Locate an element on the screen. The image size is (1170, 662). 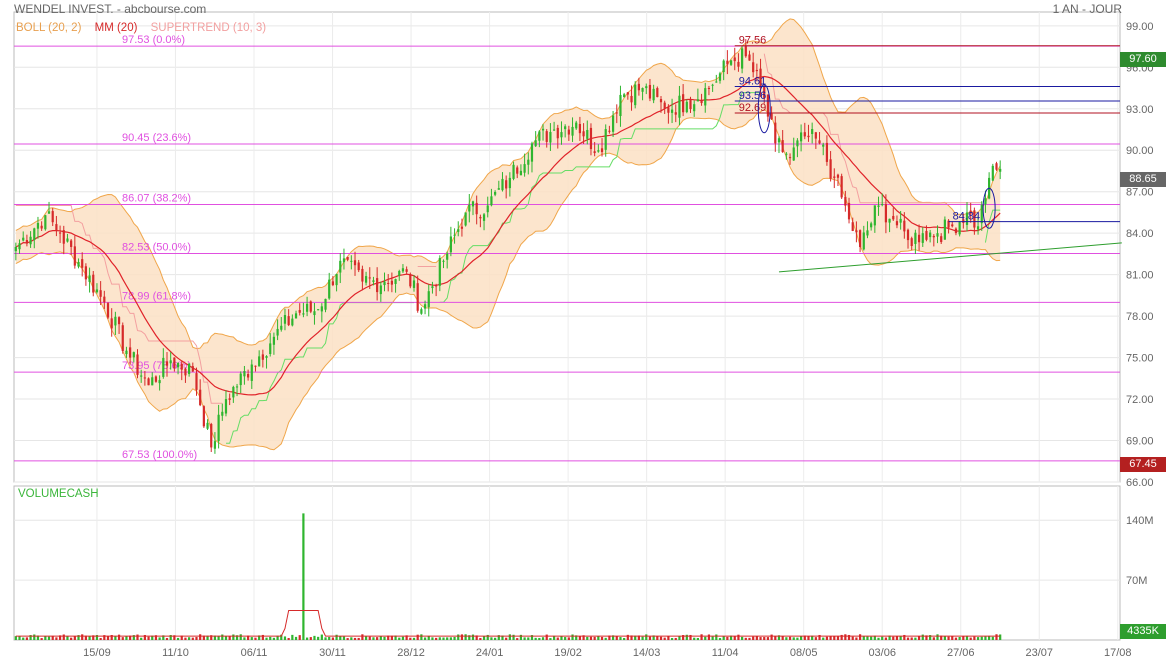
supertrend-line-down is located at coordinates (119, 304).